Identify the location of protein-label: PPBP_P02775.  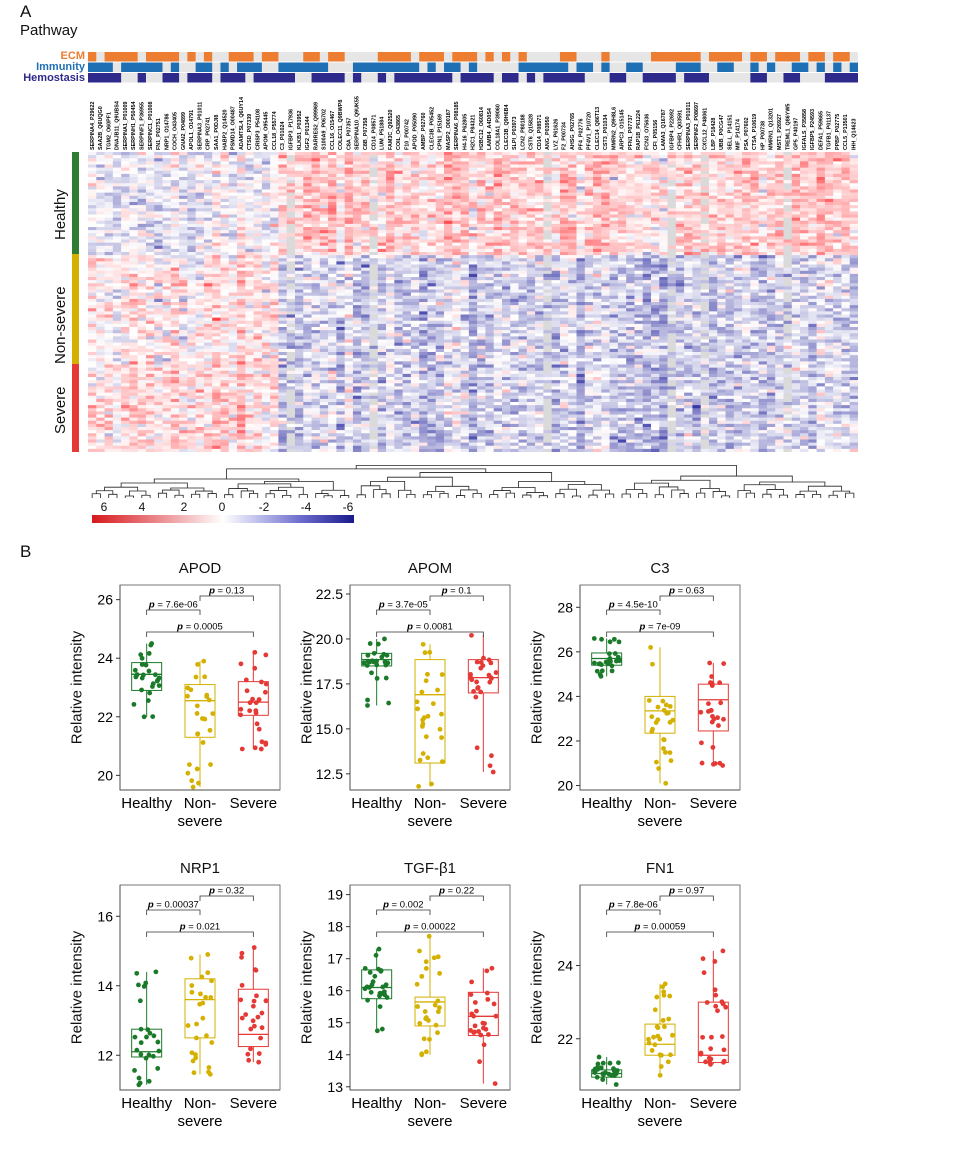
(838, 132).